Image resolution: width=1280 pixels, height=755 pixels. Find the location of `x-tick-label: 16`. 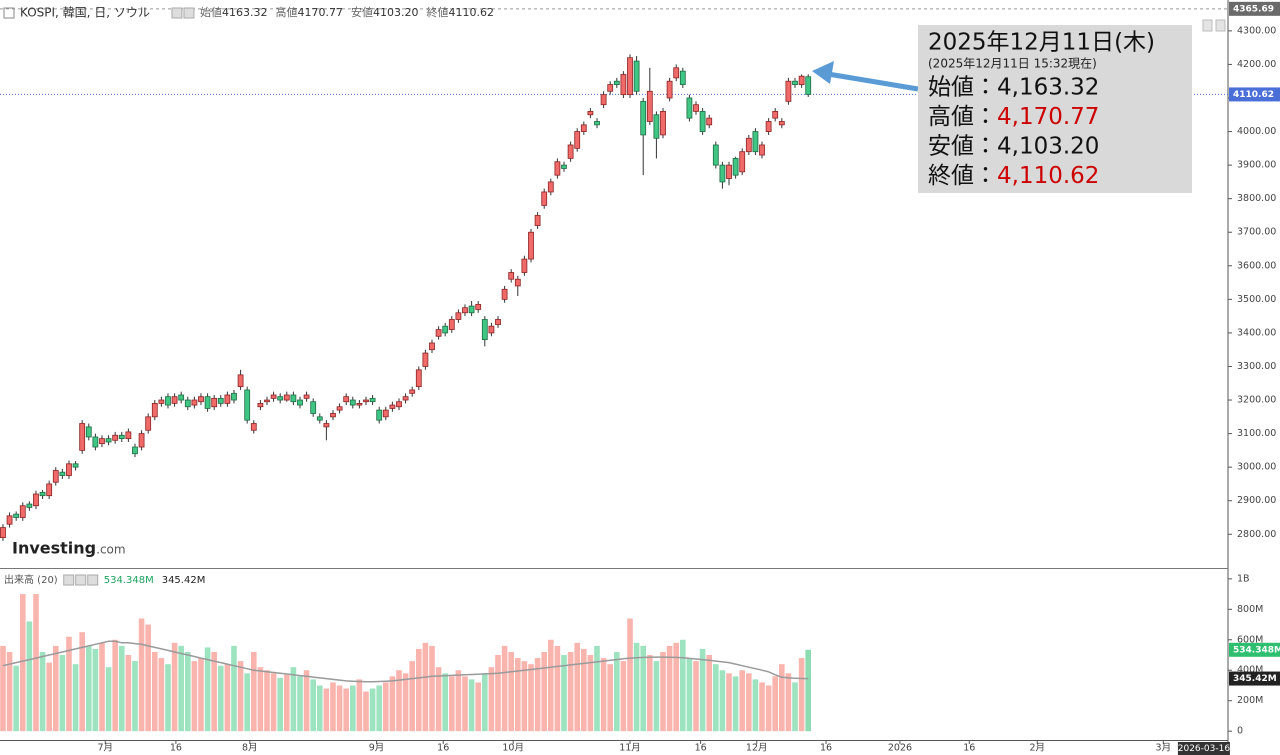

x-tick-label: 16 is located at coordinates (701, 748).